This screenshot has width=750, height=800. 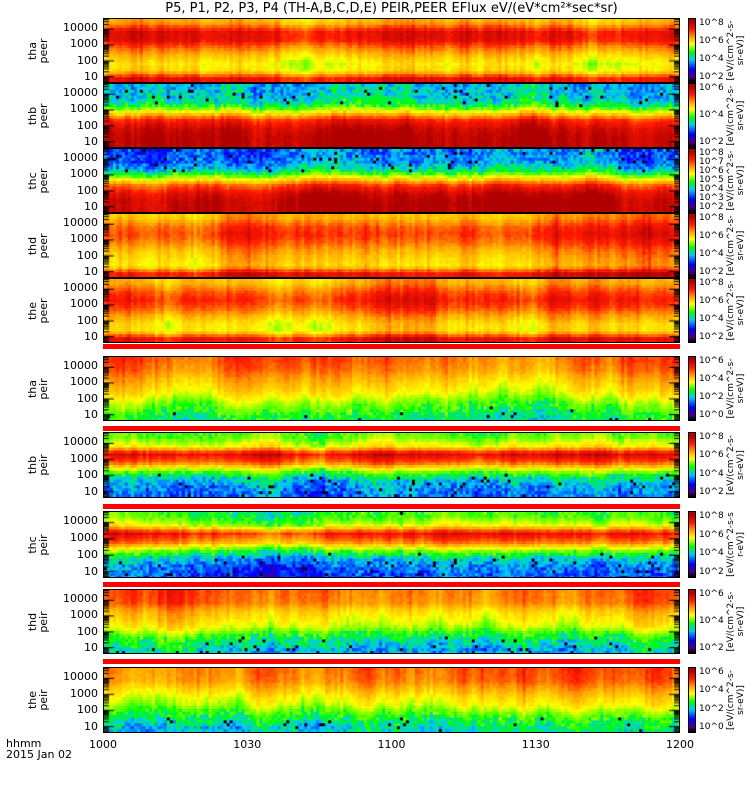 What do you see at coordinates (680, 744) in the screenshot?
I see `x-tick-label: 1200` at bounding box center [680, 744].